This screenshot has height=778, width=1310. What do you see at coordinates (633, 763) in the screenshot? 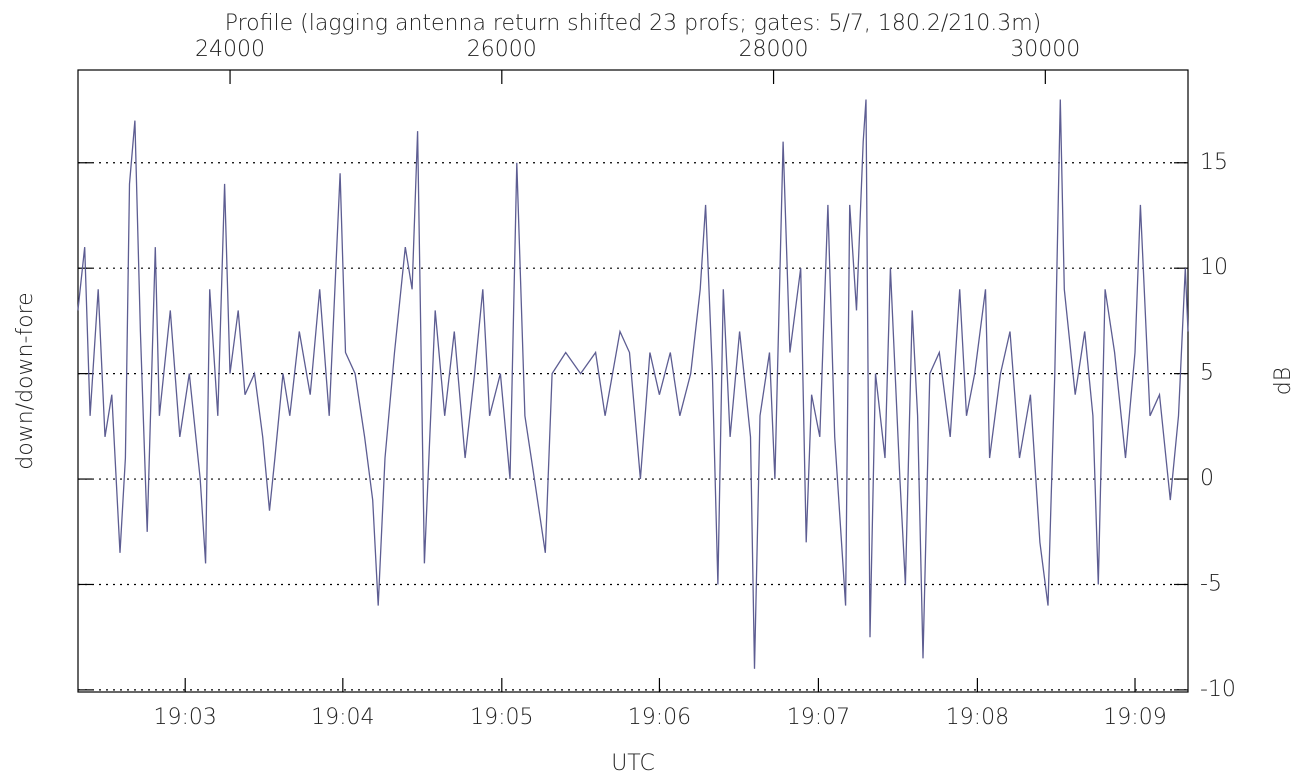
I see `x-axis-label: UTC` at bounding box center [633, 763].